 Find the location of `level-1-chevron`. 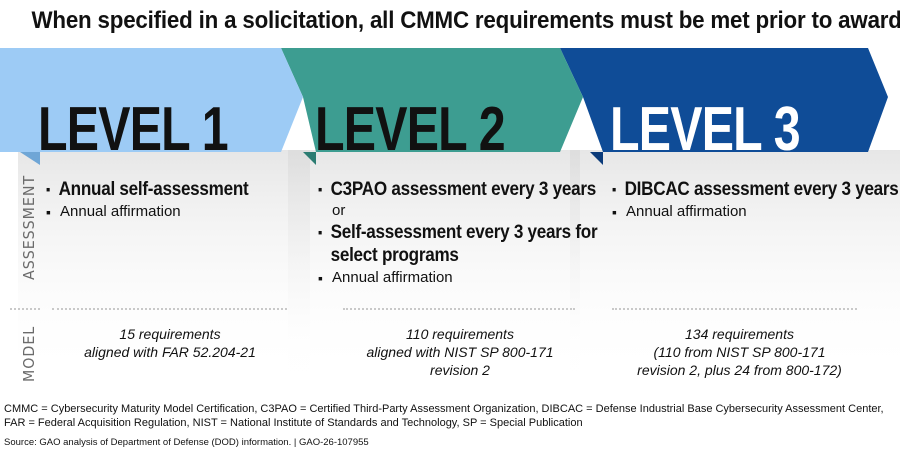

level-1-chevron is located at coordinates (151, 100).